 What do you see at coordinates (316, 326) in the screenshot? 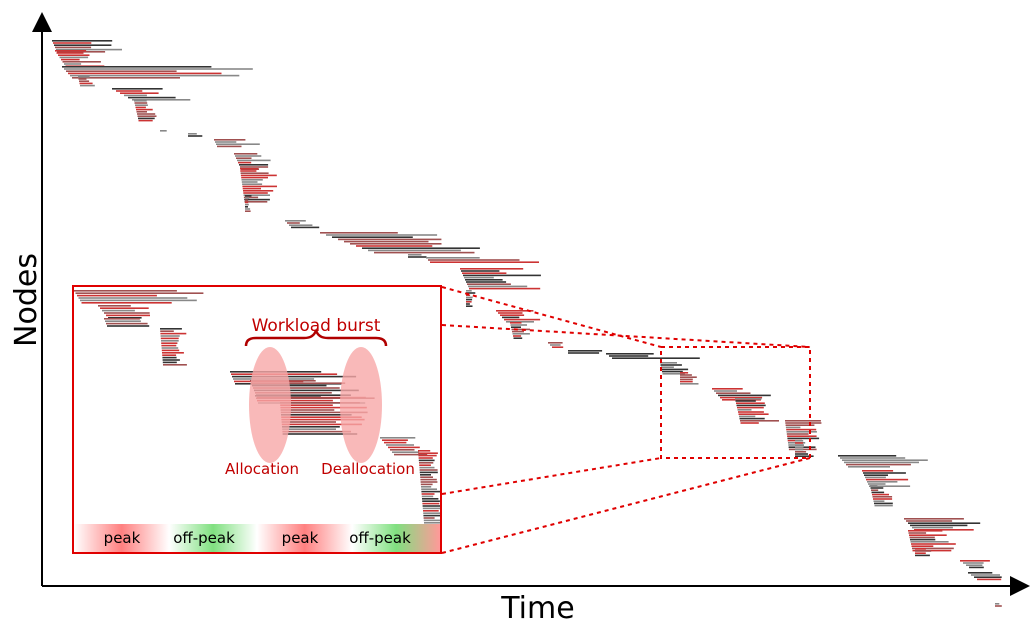
I see `workload-burst-label: Workload burst` at bounding box center [316, 326].